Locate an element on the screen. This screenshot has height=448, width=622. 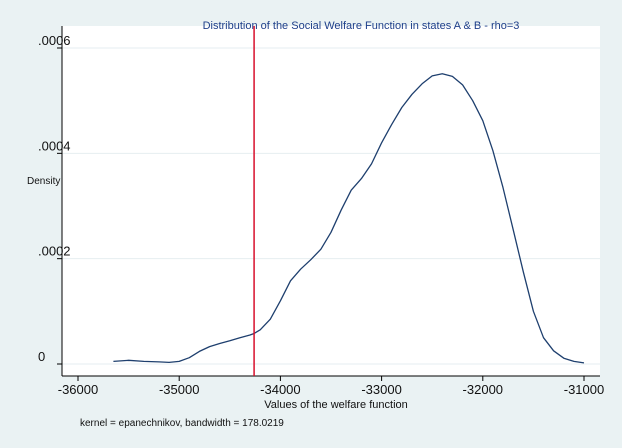
x-tick-label-4: -32000 is located at coordinates (483, 389).